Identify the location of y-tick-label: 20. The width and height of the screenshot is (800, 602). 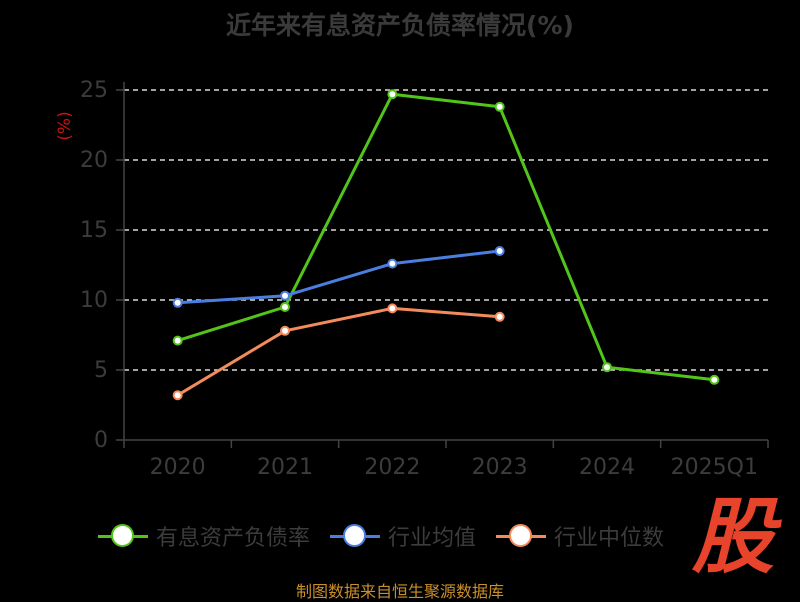
(94, 160).